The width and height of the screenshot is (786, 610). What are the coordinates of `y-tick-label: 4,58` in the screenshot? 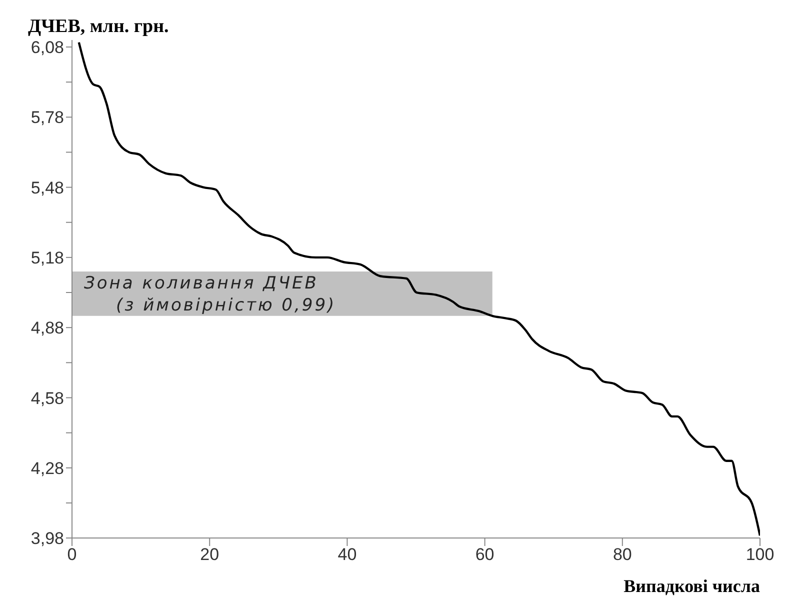 It's located at (47, 398).